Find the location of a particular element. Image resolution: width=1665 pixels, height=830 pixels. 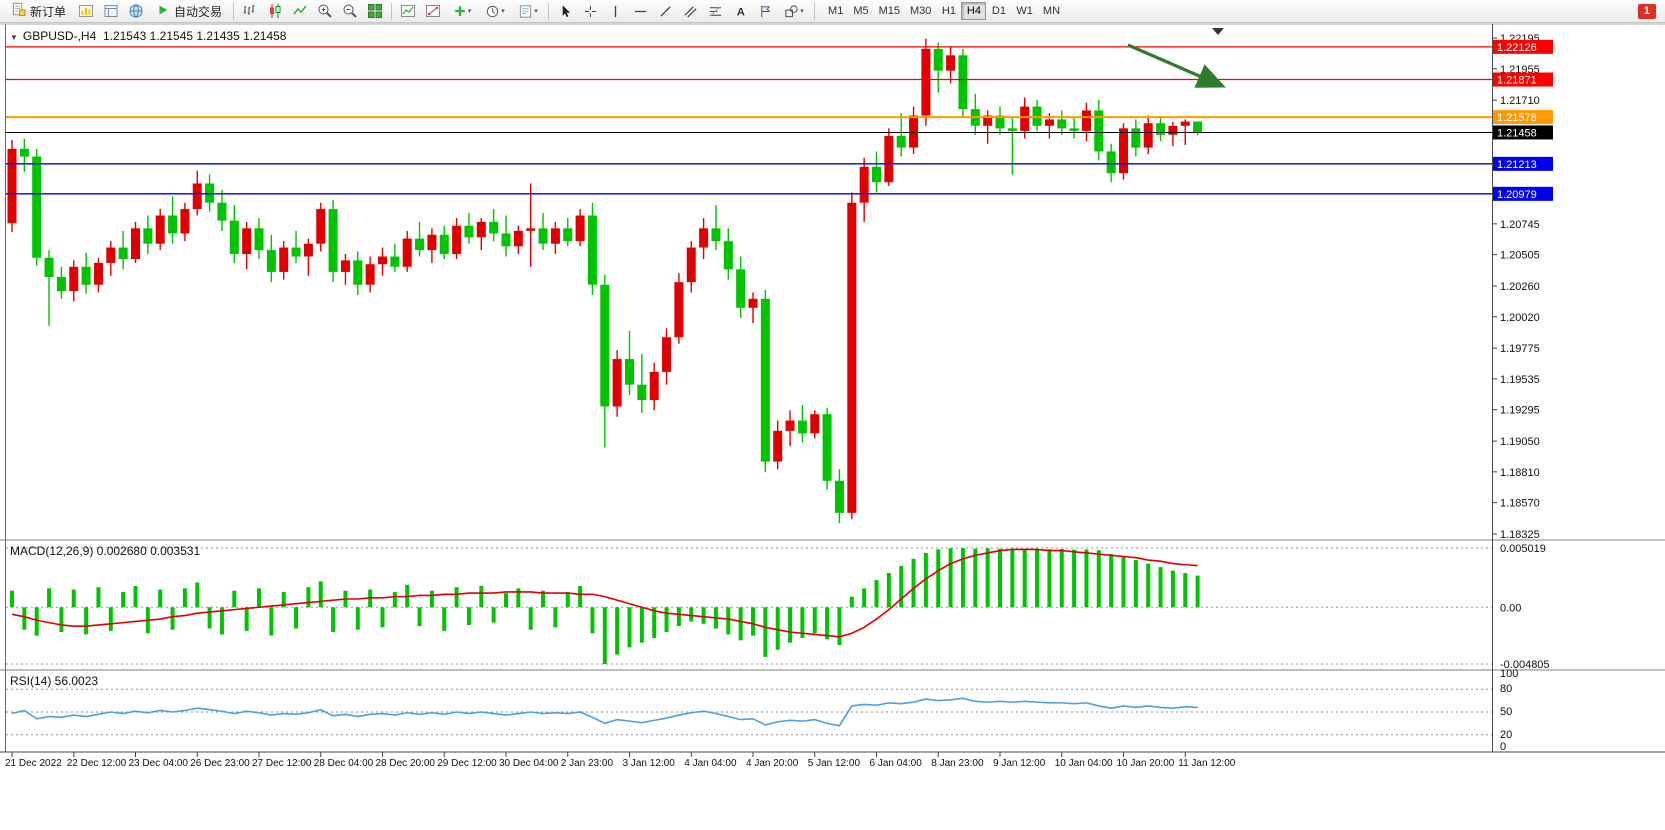

horizontal-line-icon is located at coordinates (640, 11).